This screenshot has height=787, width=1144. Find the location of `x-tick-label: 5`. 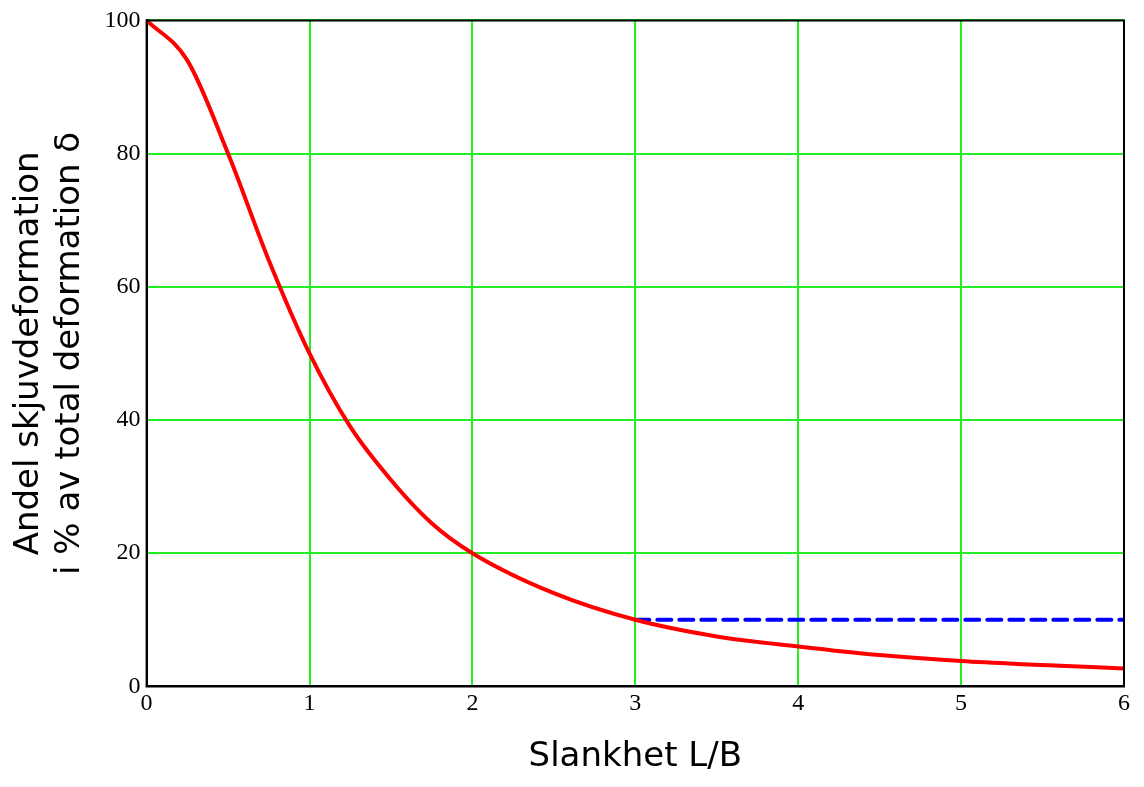

x-tick-label: 5 is located at coordinates (961, 702).